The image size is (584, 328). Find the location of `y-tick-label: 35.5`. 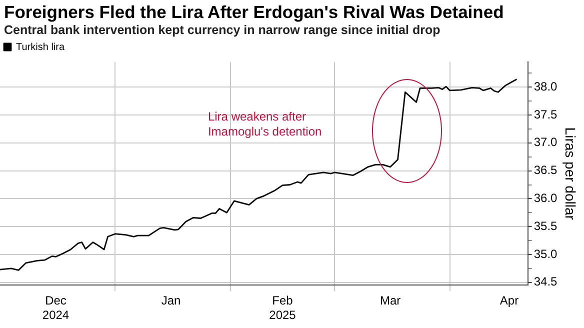

y-tick-label: 35.5 is located at coordinates (546, 225).